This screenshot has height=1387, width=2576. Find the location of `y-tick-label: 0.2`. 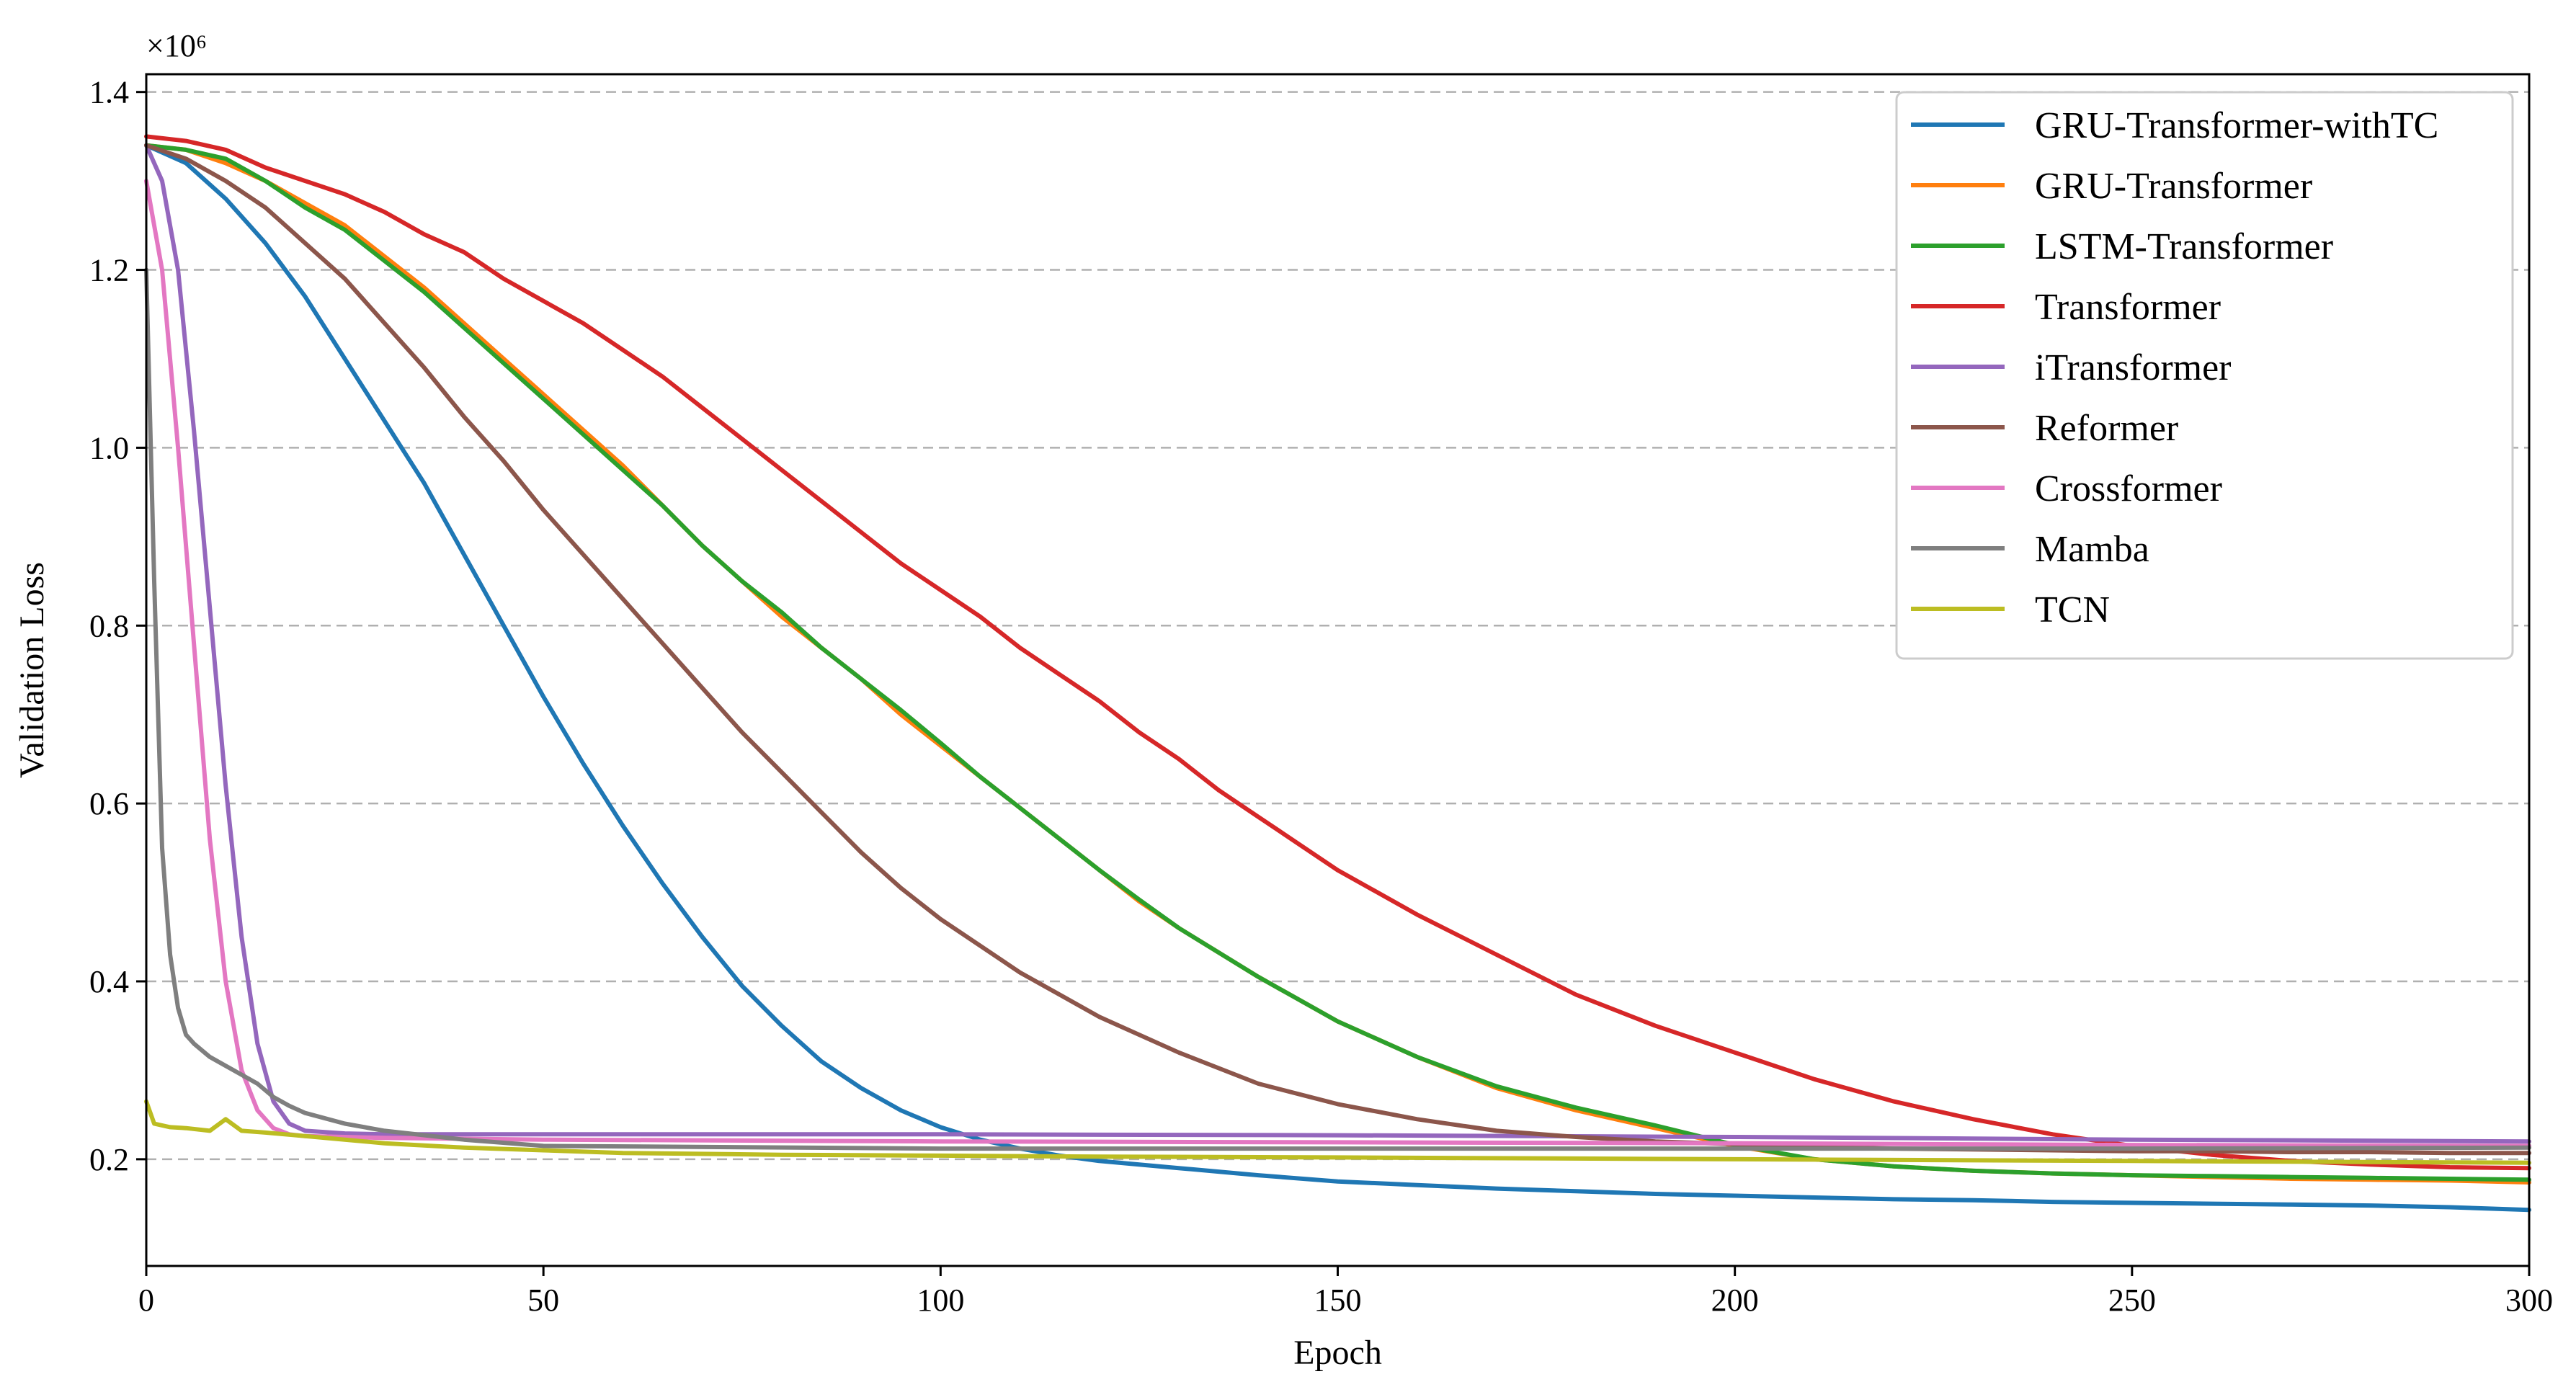

y-tick-label: 0.2 is located at coordinates (109, 1160).